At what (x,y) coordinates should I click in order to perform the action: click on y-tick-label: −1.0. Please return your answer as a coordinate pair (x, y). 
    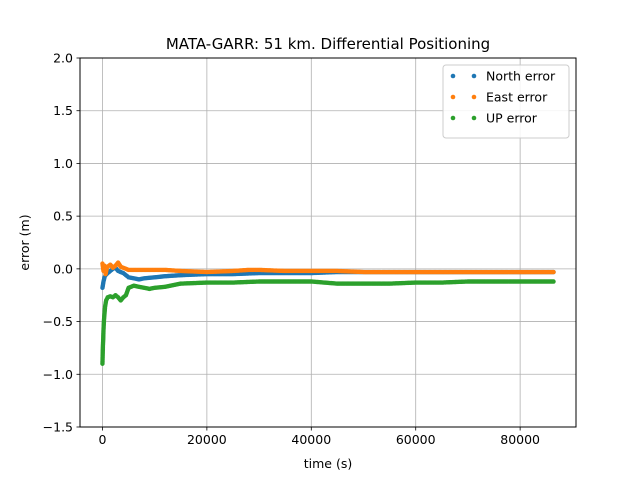
    Looking at the image, I should click on (58, 374).